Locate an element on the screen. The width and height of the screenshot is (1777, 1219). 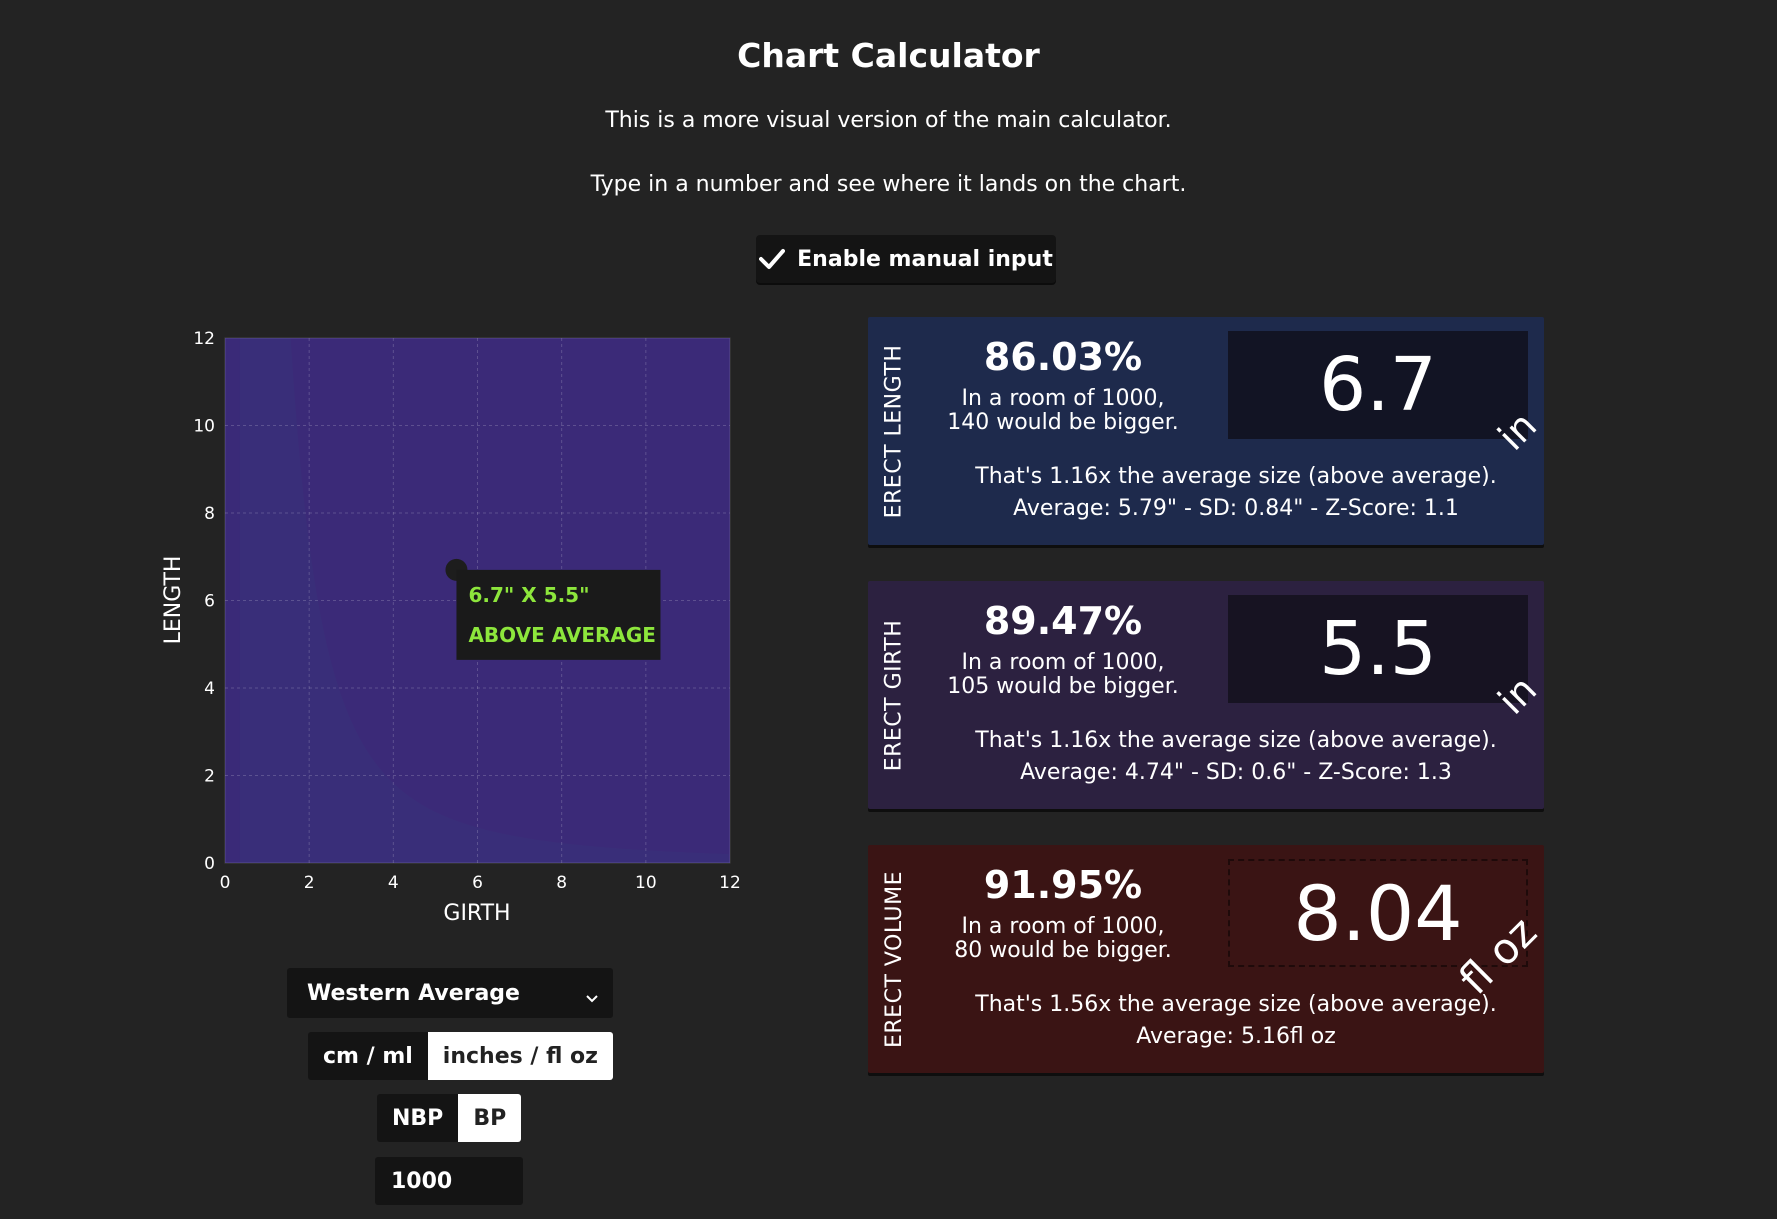
girth-percentile: 89.47% is located at coordinates (1063, 621).